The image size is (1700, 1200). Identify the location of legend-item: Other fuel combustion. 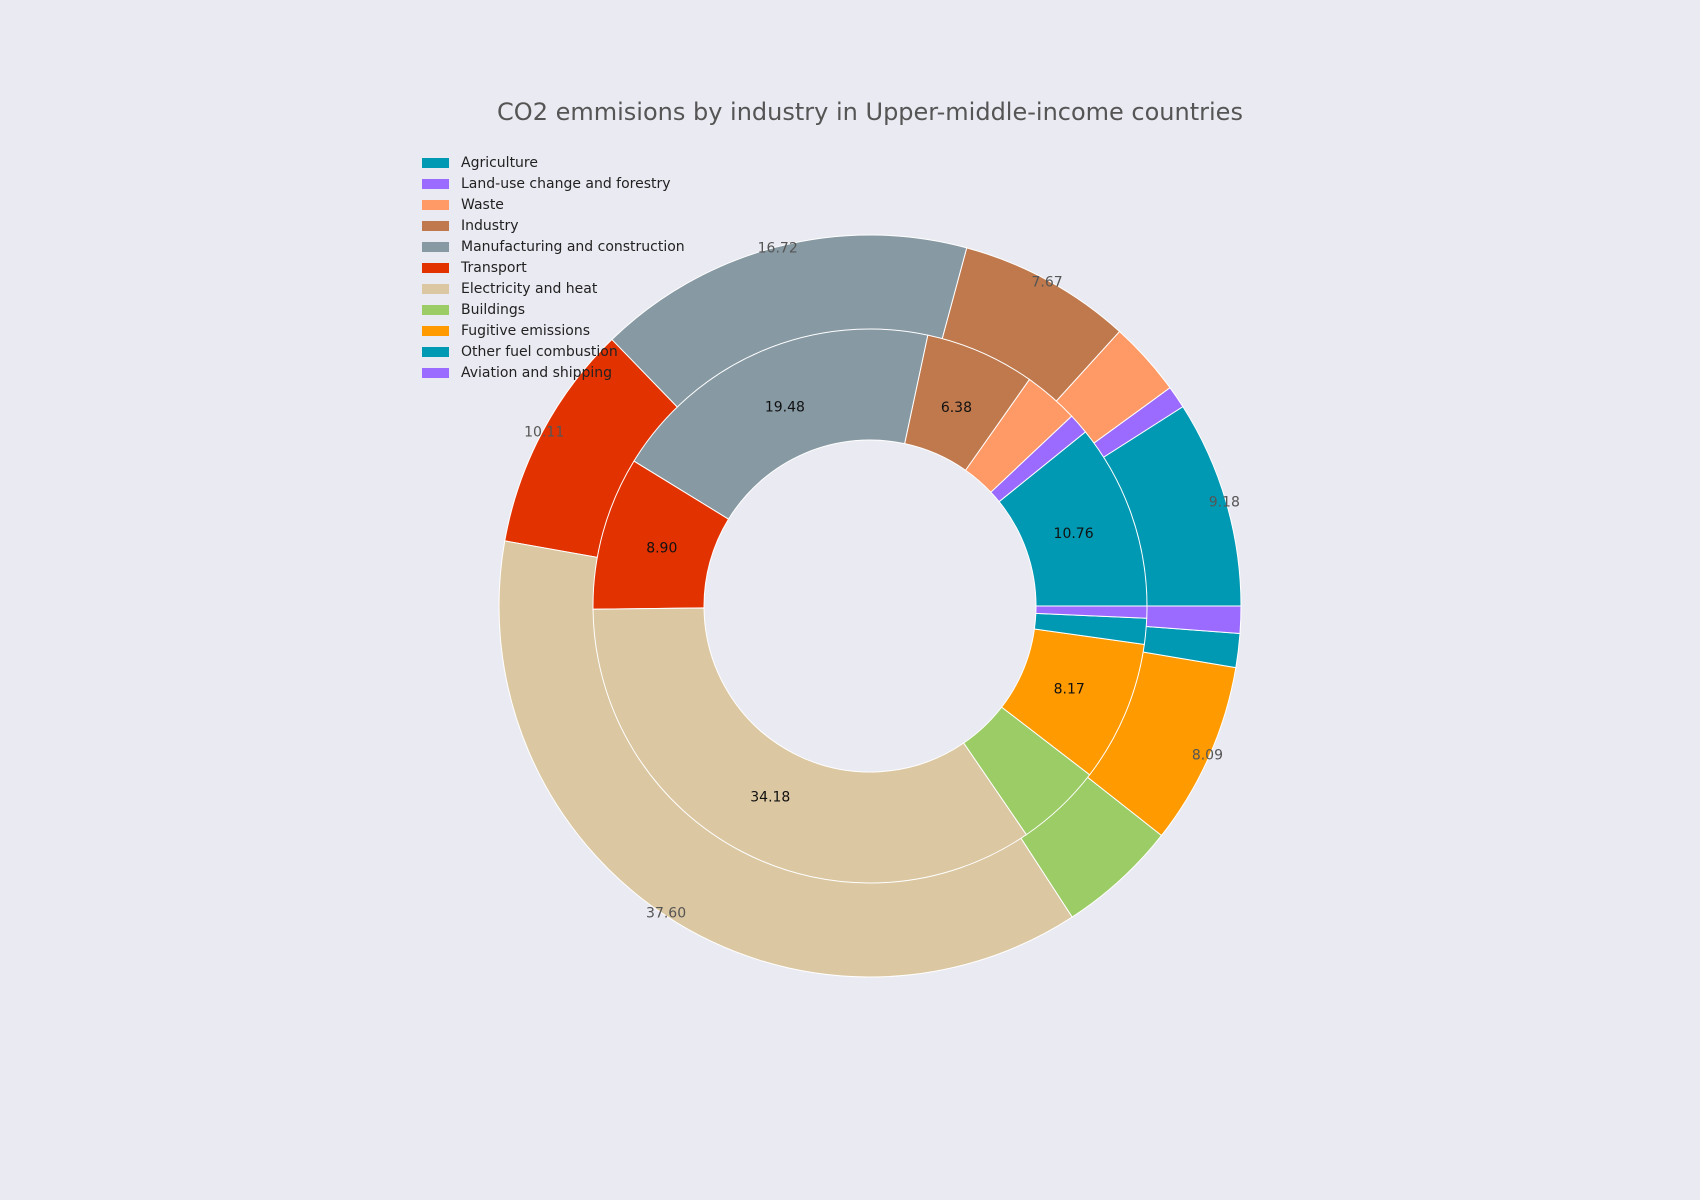
(553, 351).